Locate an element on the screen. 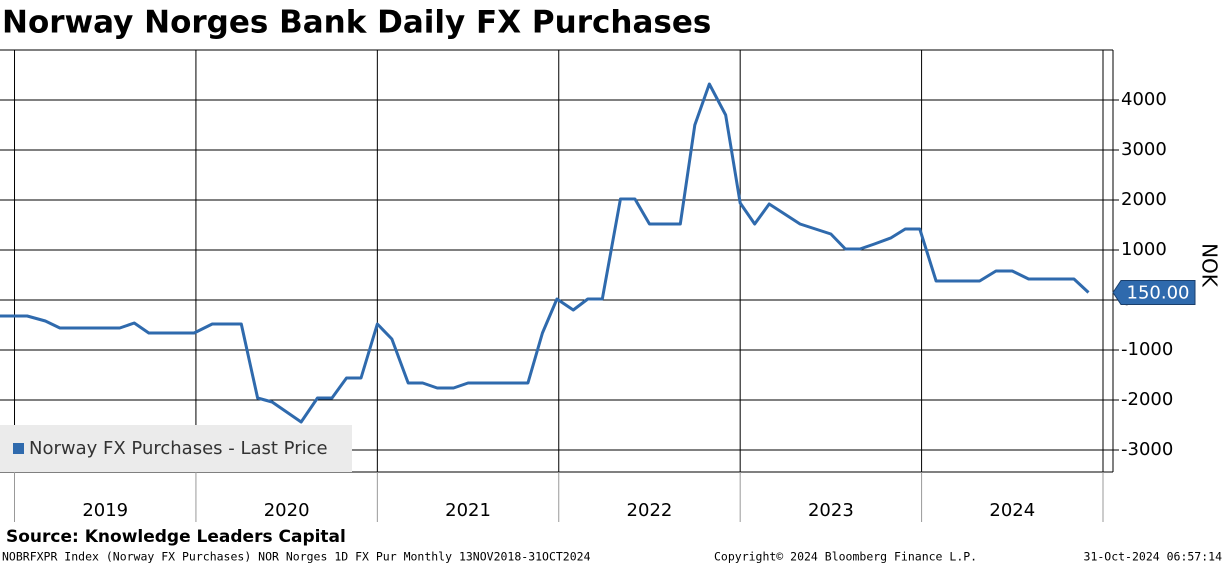  x-tick-label: 2019 is located at coordinates (105, 510).